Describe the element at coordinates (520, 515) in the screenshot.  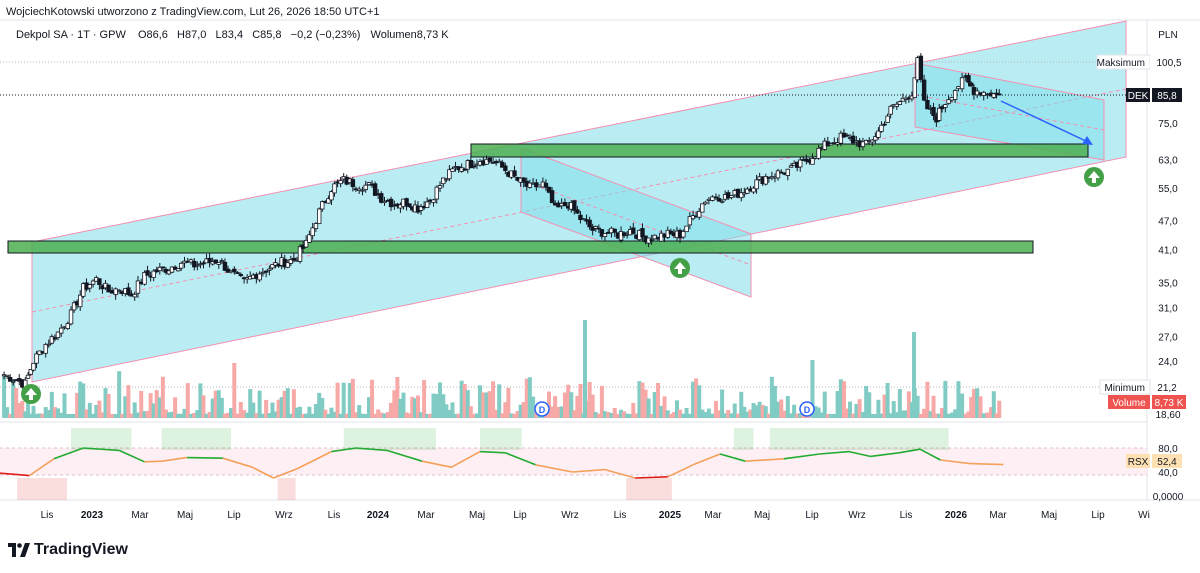
I see `time-tick-label: Lip` at that location.